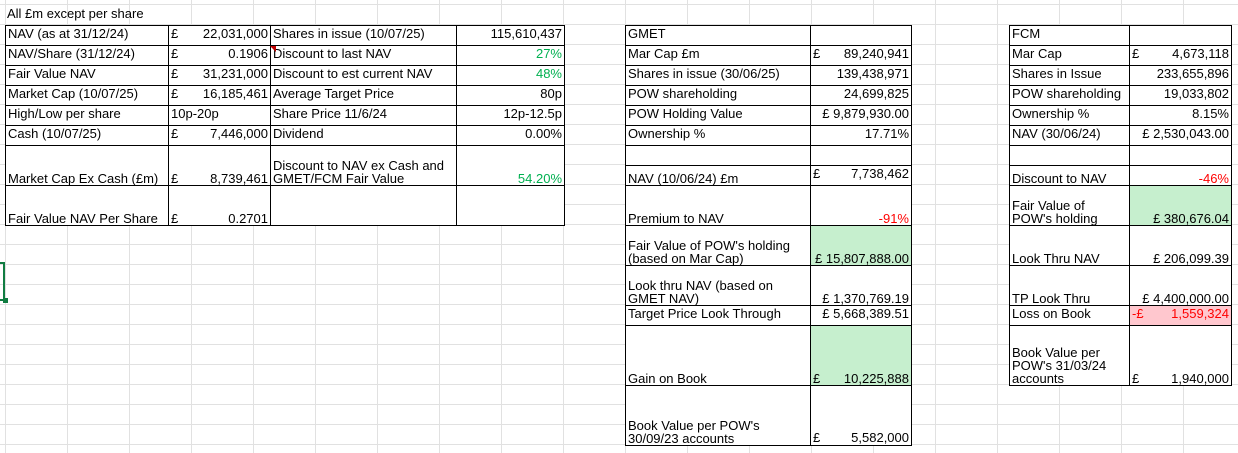  What do you see at coordinates (1180, 95) in the screenshot?
I see `value-cell: 19,033,802` at bounding box center [1180, 95].